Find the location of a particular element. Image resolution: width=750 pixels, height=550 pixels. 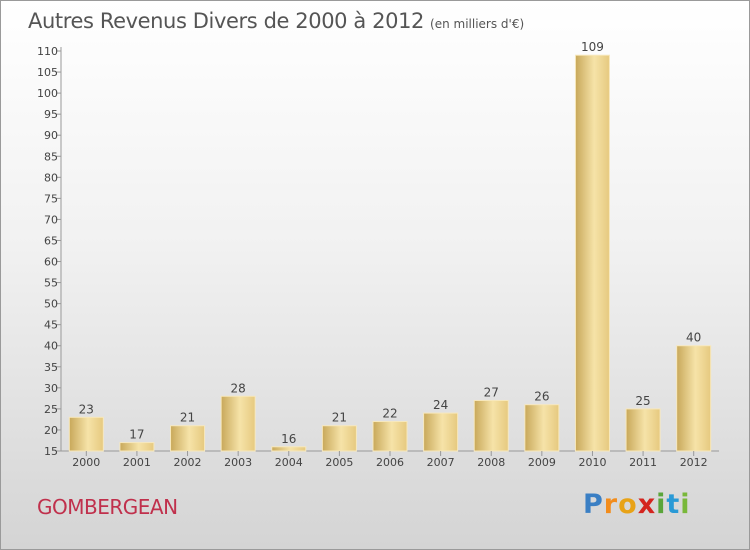

y-tick-label: 15 is located at coordinates (51, 451).